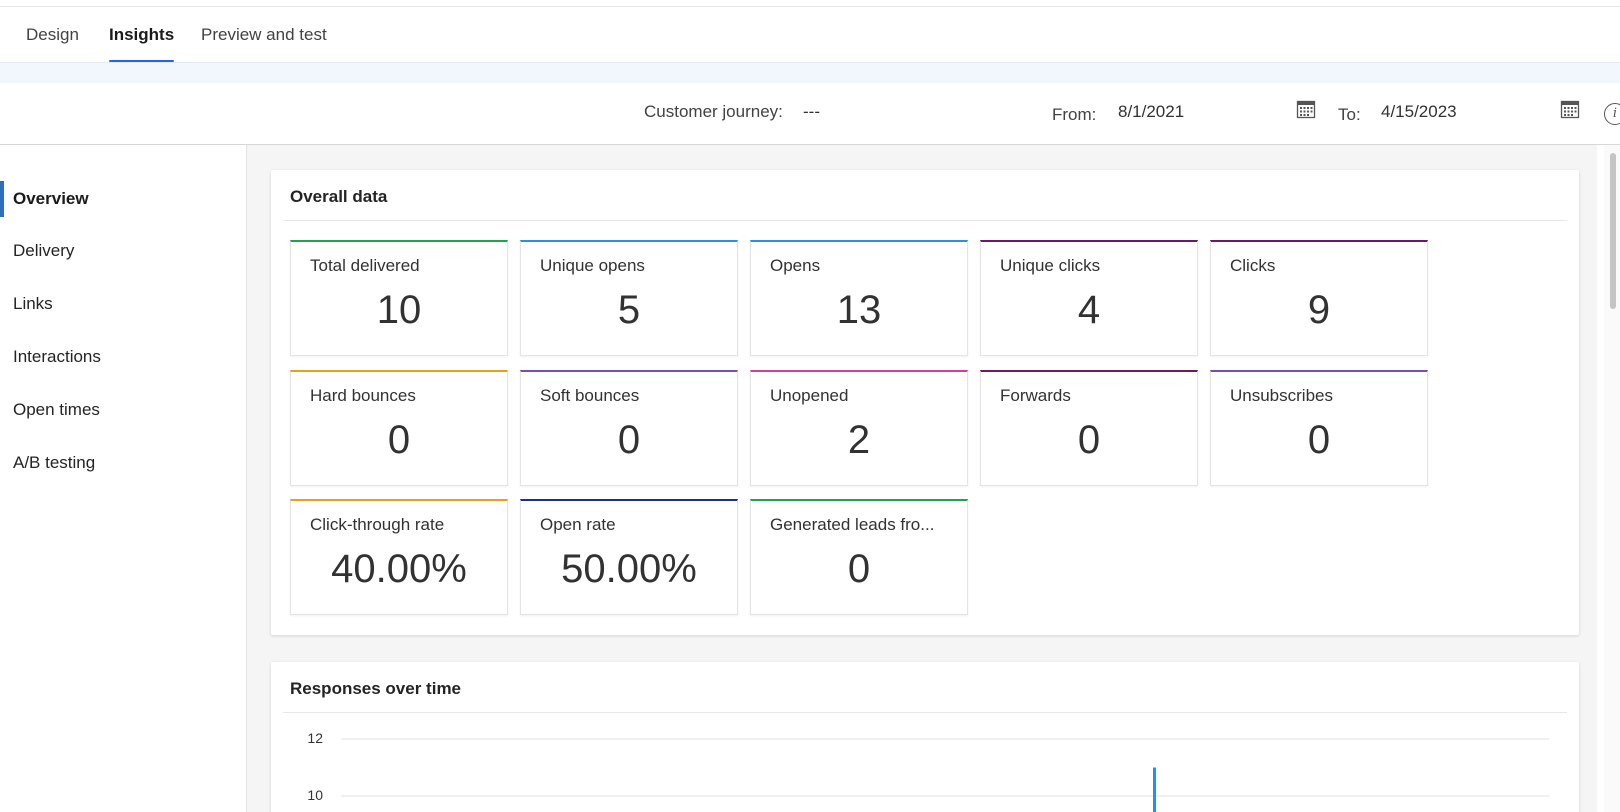  I want to click on from-label: From:, so click(1074, 114).